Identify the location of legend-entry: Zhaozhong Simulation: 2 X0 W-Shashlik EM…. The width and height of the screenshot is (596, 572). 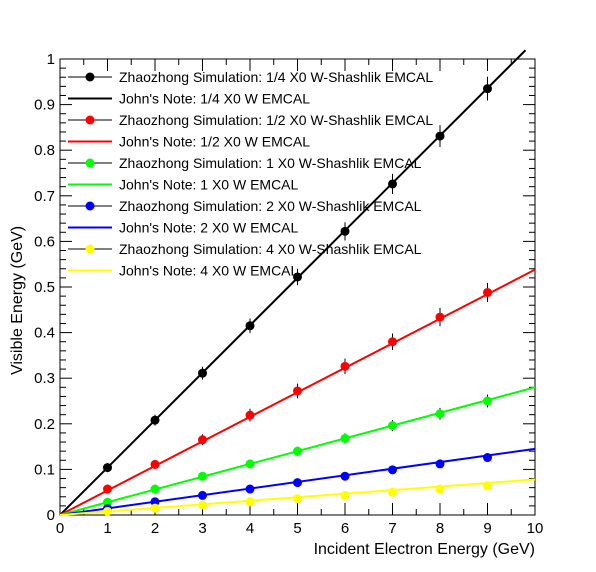
(270, 206).